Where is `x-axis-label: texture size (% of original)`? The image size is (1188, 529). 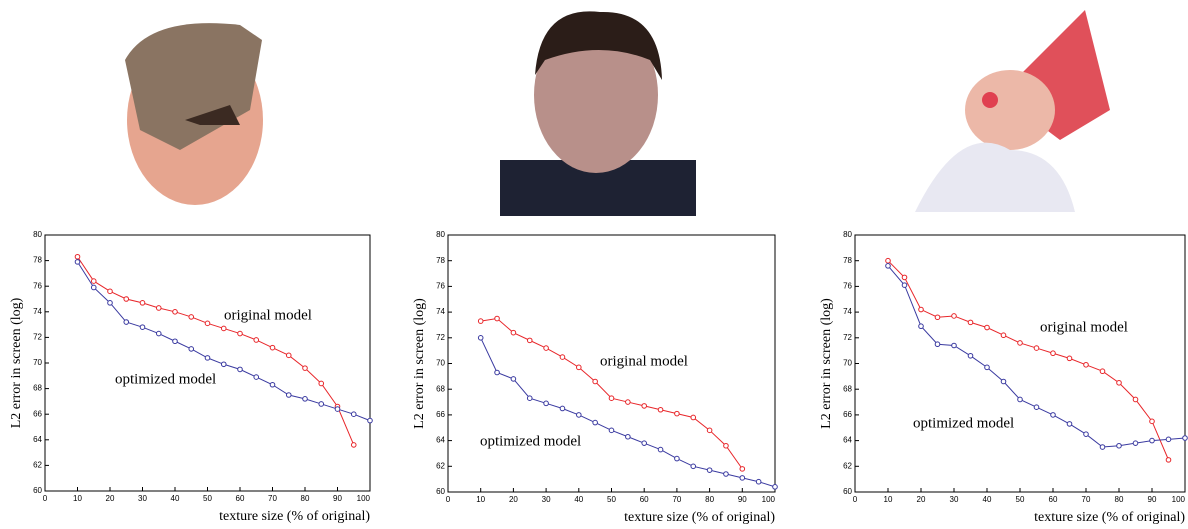
x-axis-label: texture size (% of original) is located at coordinates (294, 516).